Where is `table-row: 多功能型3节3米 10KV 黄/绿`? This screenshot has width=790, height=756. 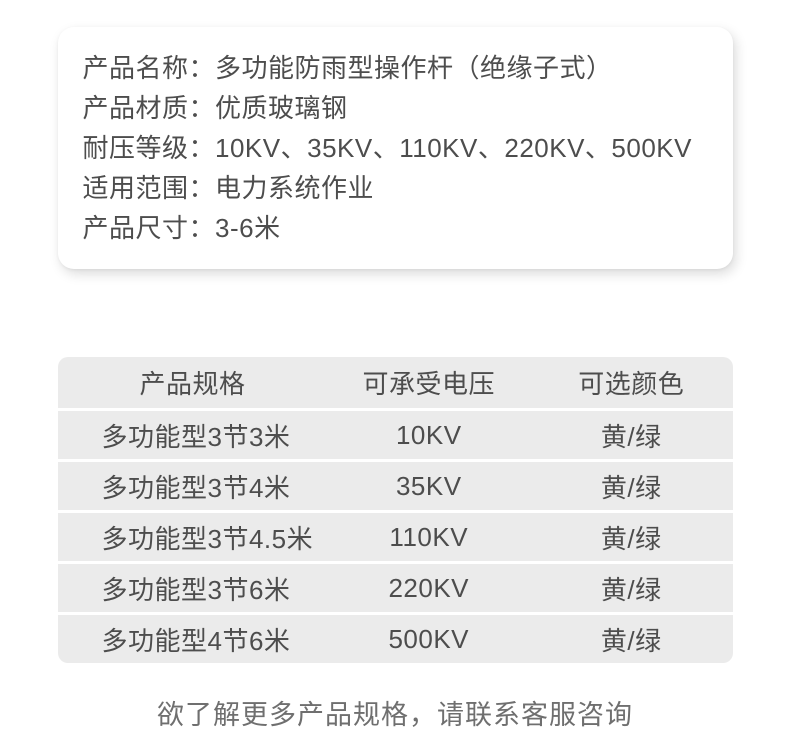 table-row: 多功能型3节3米 10KV 黄/绿 is located at coordinates (395, 435).